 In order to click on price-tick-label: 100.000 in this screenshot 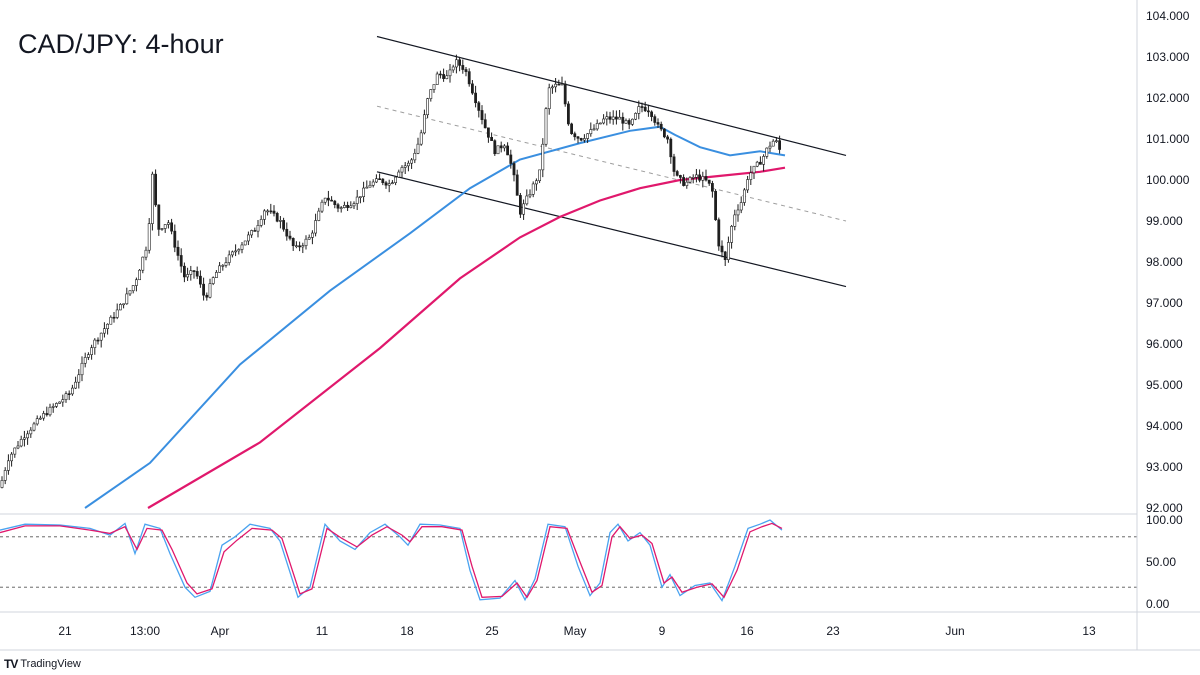, I will do `click(1168, 180)`.